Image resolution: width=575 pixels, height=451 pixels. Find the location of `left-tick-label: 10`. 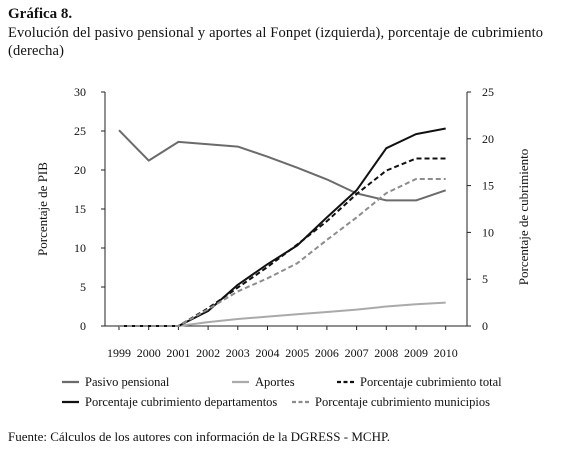

left-tick-label: 10 is located at coordinates (80, 248).